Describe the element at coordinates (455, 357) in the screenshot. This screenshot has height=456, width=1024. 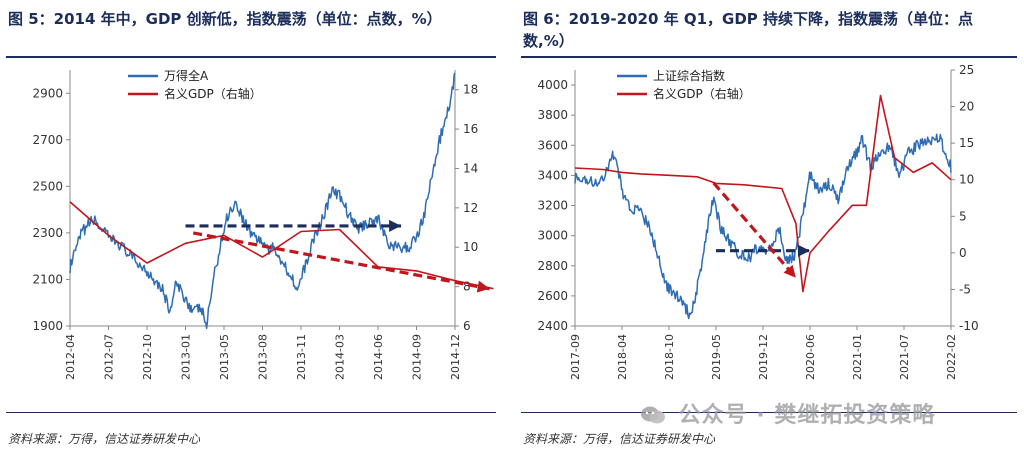
I see `x-tick-label: 2014-12` at that location.